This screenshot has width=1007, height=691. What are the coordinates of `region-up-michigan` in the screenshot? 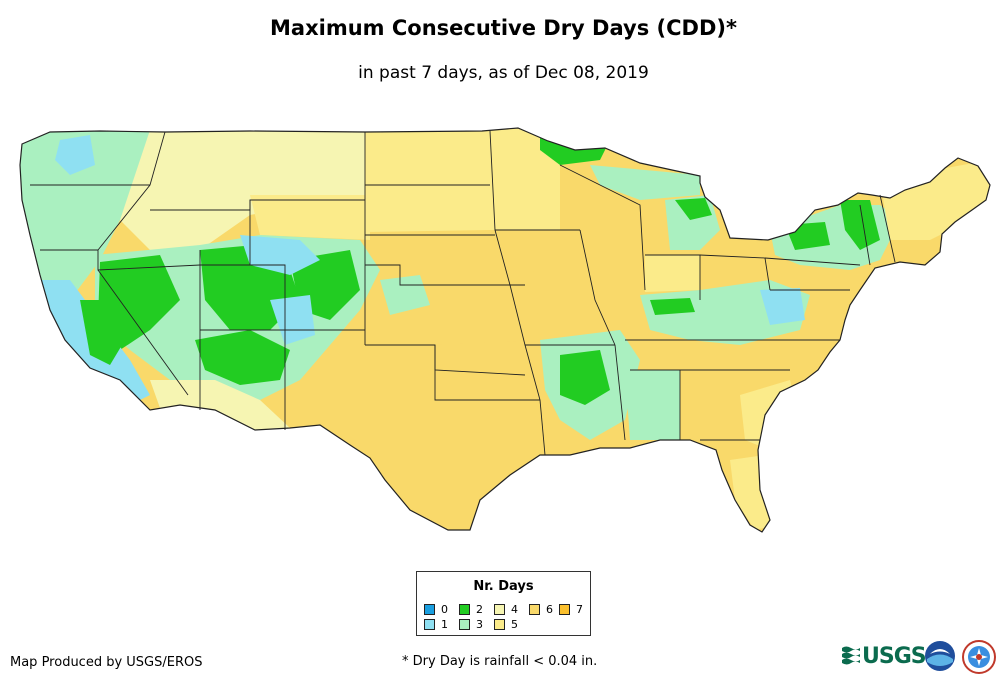 It's located at (645, 182).